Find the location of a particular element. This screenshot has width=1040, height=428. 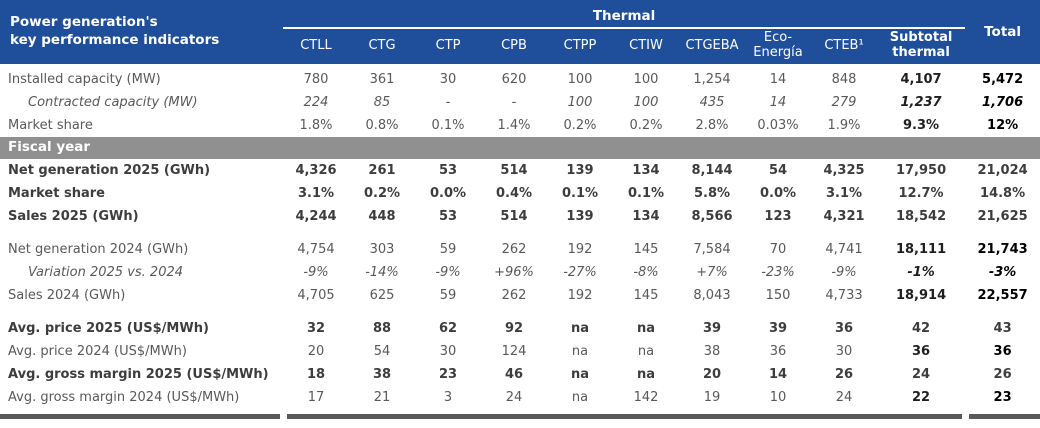

cell-subtotal: 1,237 is located at coordinates (921, 102).